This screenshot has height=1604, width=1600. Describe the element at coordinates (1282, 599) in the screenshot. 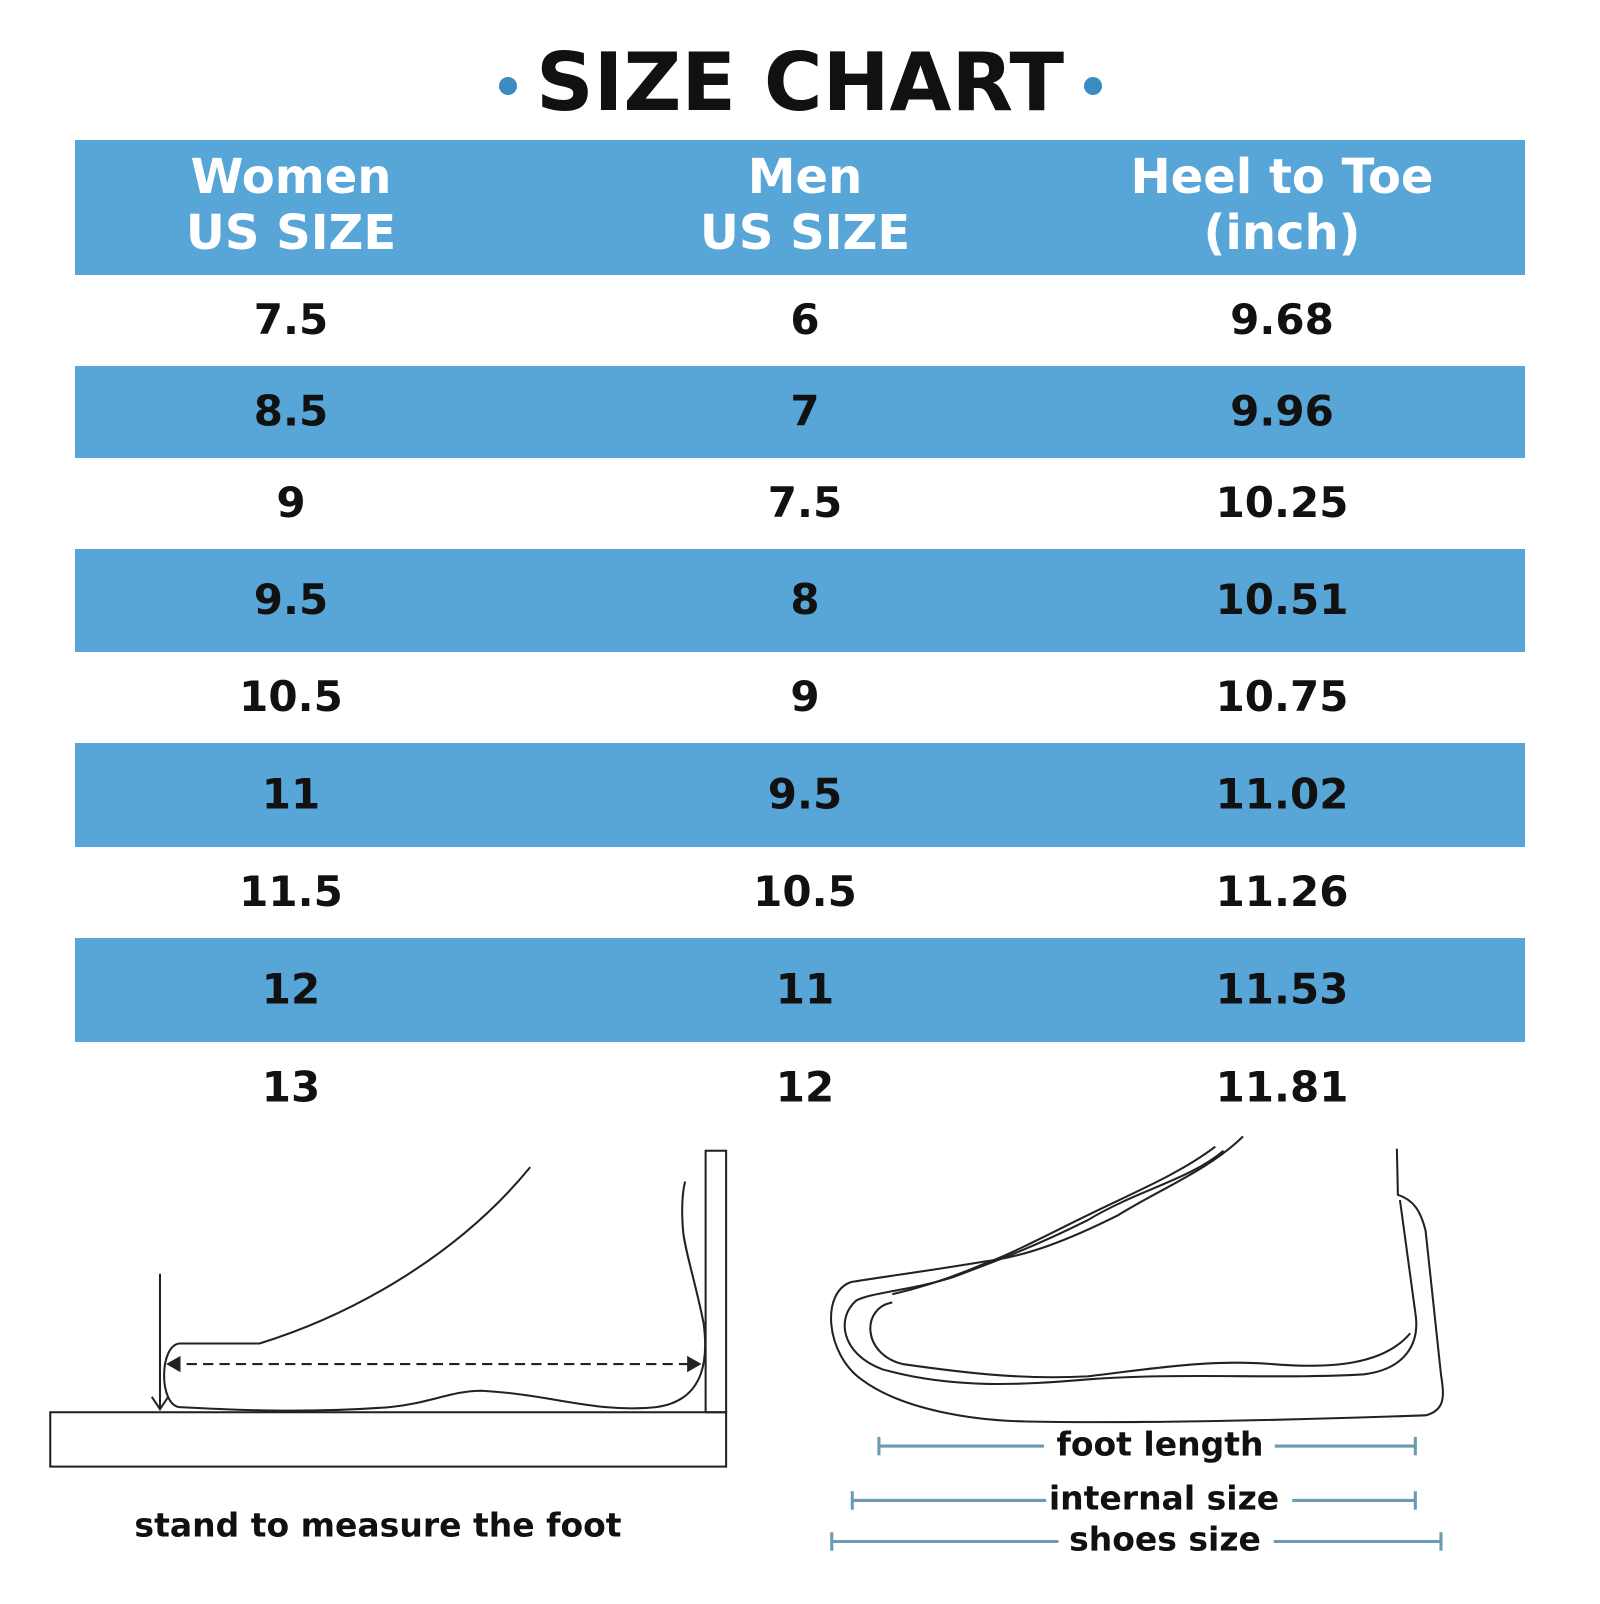

I see `cell: 10.51` at that location.